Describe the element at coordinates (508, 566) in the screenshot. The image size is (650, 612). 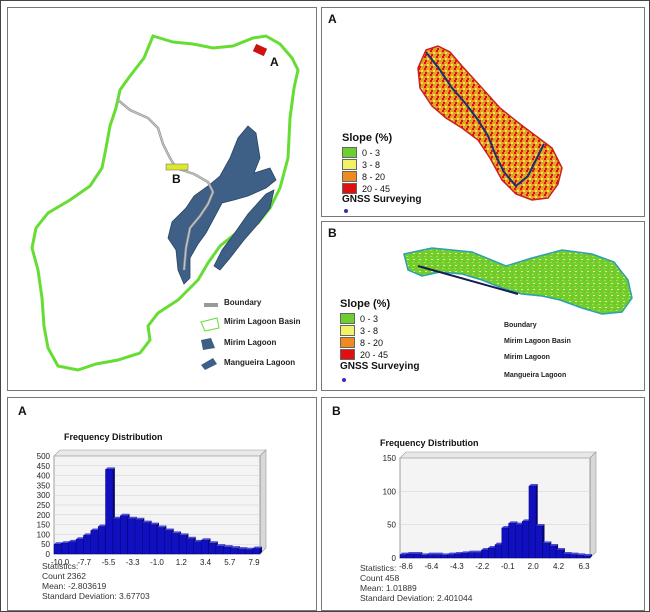
I see `x-tick-label: -0.1` at that location.